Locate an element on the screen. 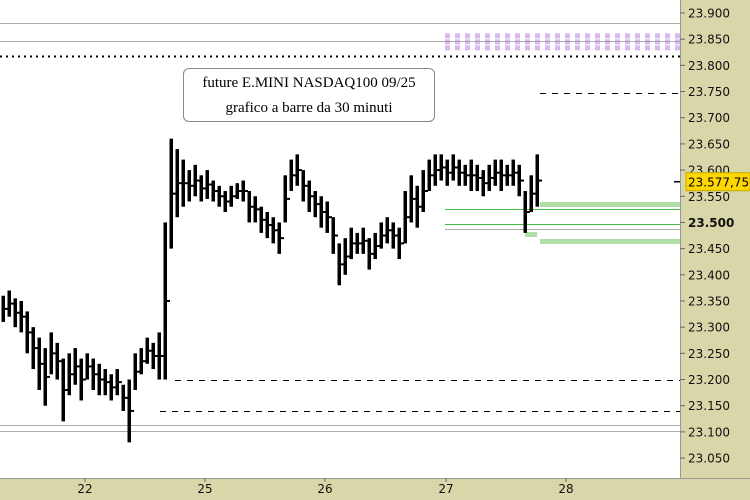 This screenshot has width=750, height=500. y-tick-label: 23.150 is located at coordinates (709, 406).